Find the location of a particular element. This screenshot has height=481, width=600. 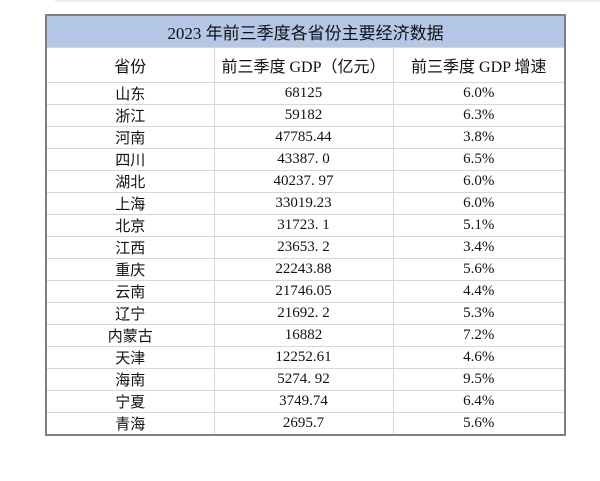

province-cell: 北京 is located at coordinates (130, 225).